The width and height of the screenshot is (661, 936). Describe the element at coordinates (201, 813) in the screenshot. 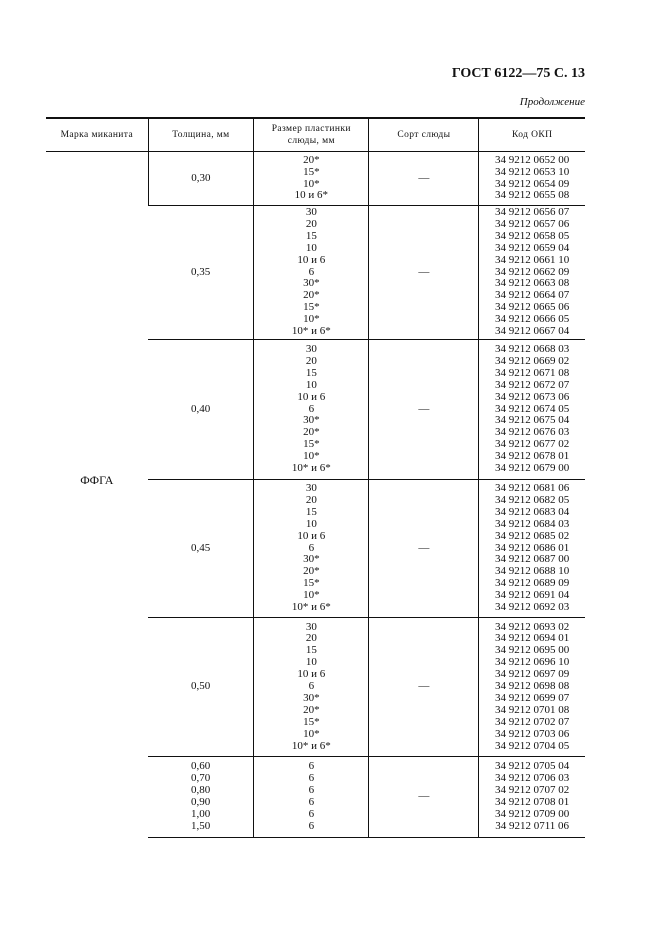

I see `thickness: 1,00` at that location.